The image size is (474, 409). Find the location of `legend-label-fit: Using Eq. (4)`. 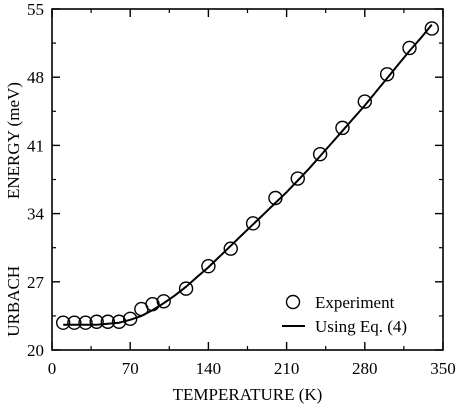

legend-label-fit: Using Eq. (4) is located at coordinates (361, 326).